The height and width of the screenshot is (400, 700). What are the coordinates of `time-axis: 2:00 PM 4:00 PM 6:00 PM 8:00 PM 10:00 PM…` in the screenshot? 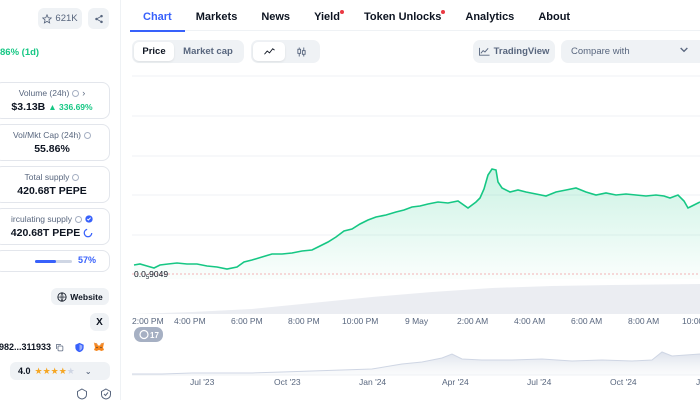 It's located at (416, 321).